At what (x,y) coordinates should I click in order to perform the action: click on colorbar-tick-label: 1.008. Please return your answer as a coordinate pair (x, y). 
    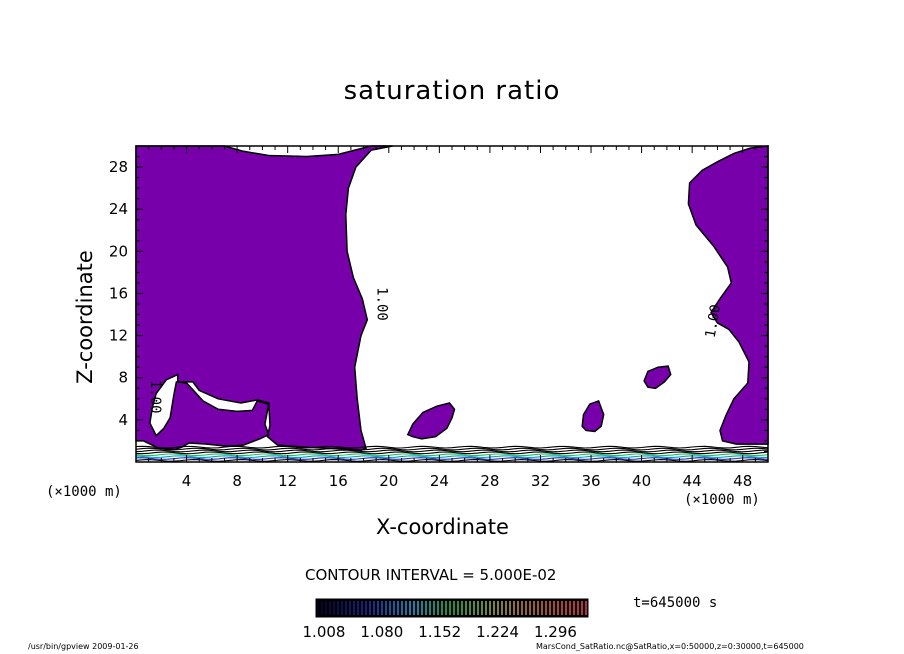
    Looking at the image, I should click on (324, 632).